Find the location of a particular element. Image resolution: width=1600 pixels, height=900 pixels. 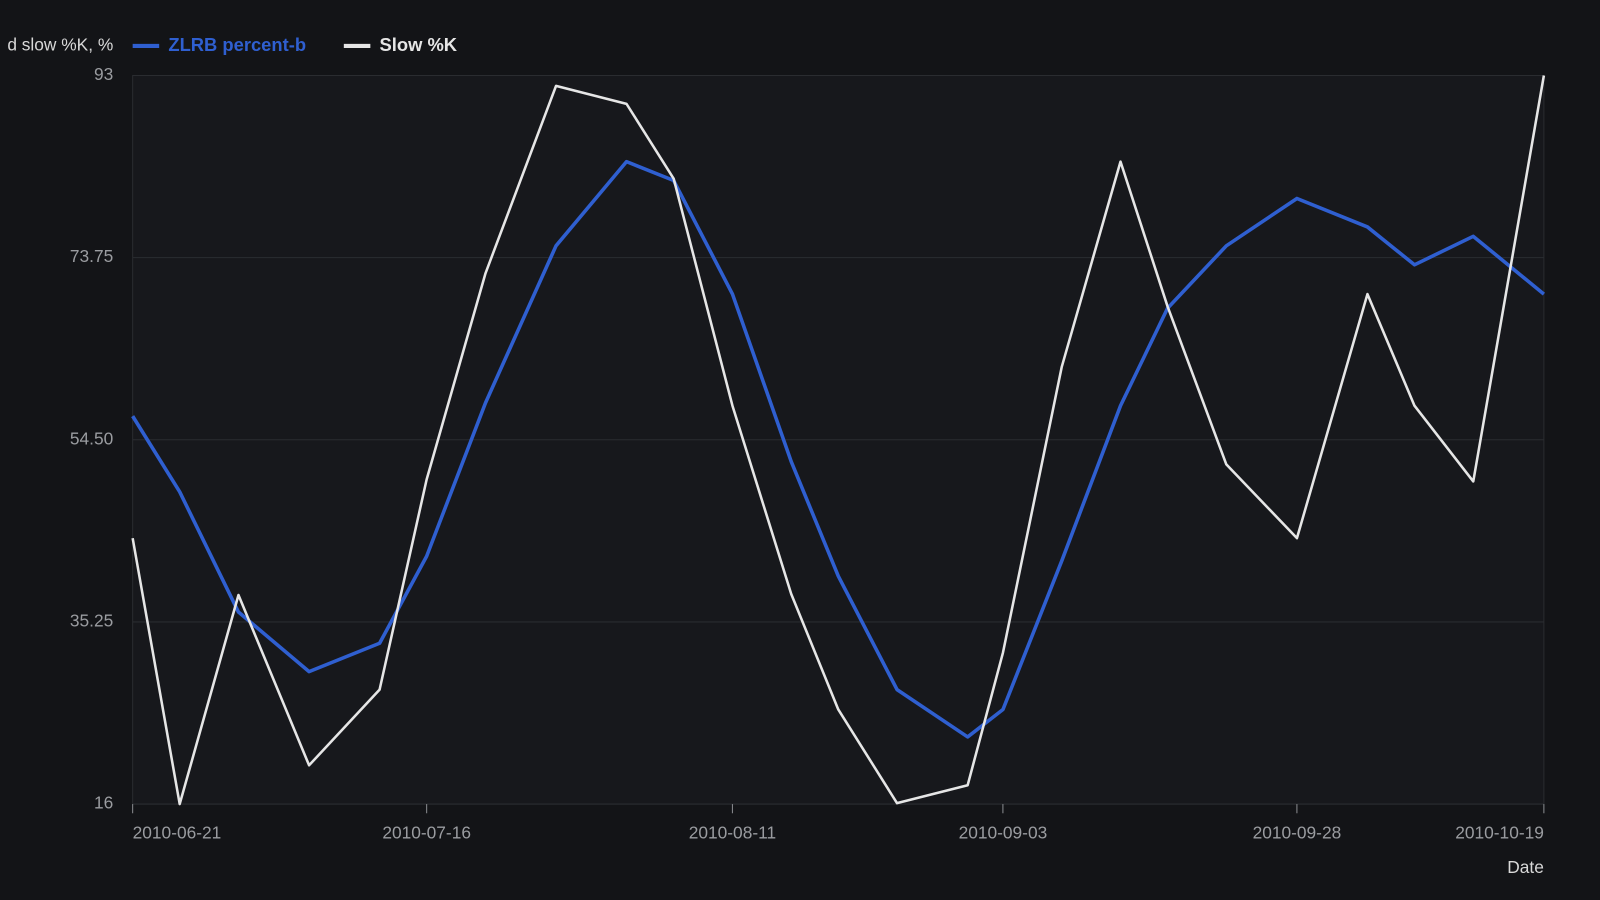

x-tick-label: 2010-07-16 is located at coordinates (426, 832).